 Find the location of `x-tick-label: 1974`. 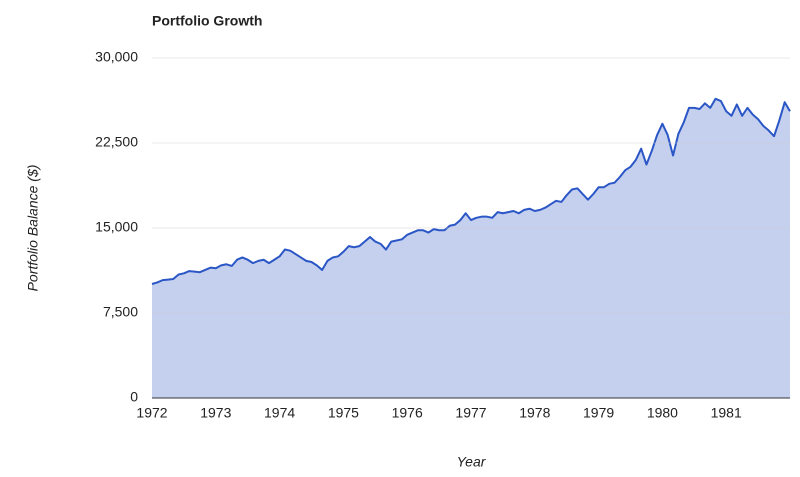

x-tick-label: 1974 is located at coordinates (279, 413).